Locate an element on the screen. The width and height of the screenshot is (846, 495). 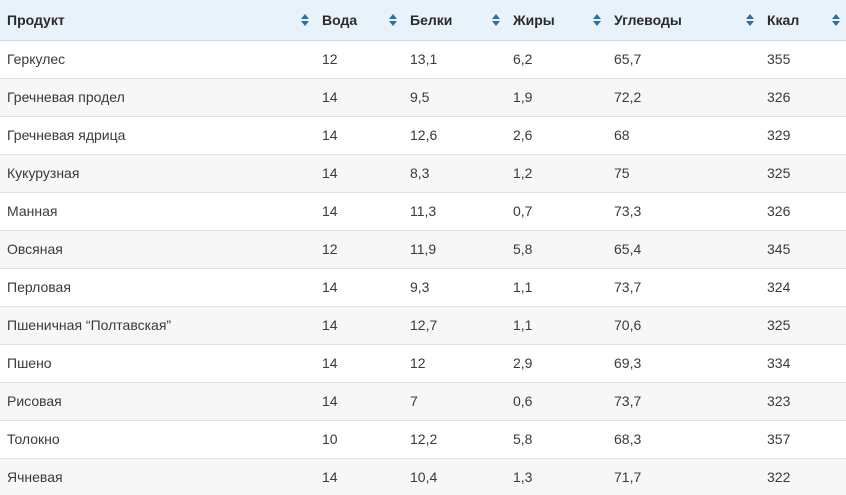
cell-product: Перловая is located at coordinates (157, 287).